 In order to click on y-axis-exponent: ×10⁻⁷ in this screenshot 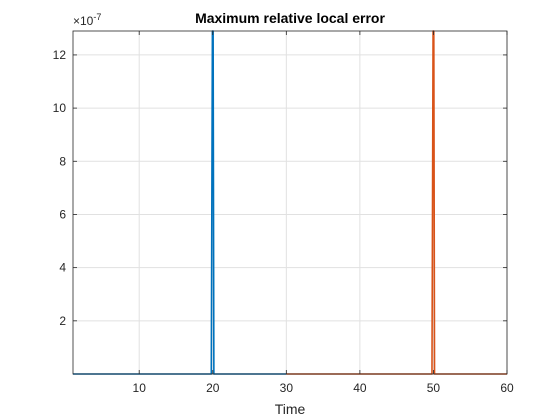, I will do `click(87, 20)`.